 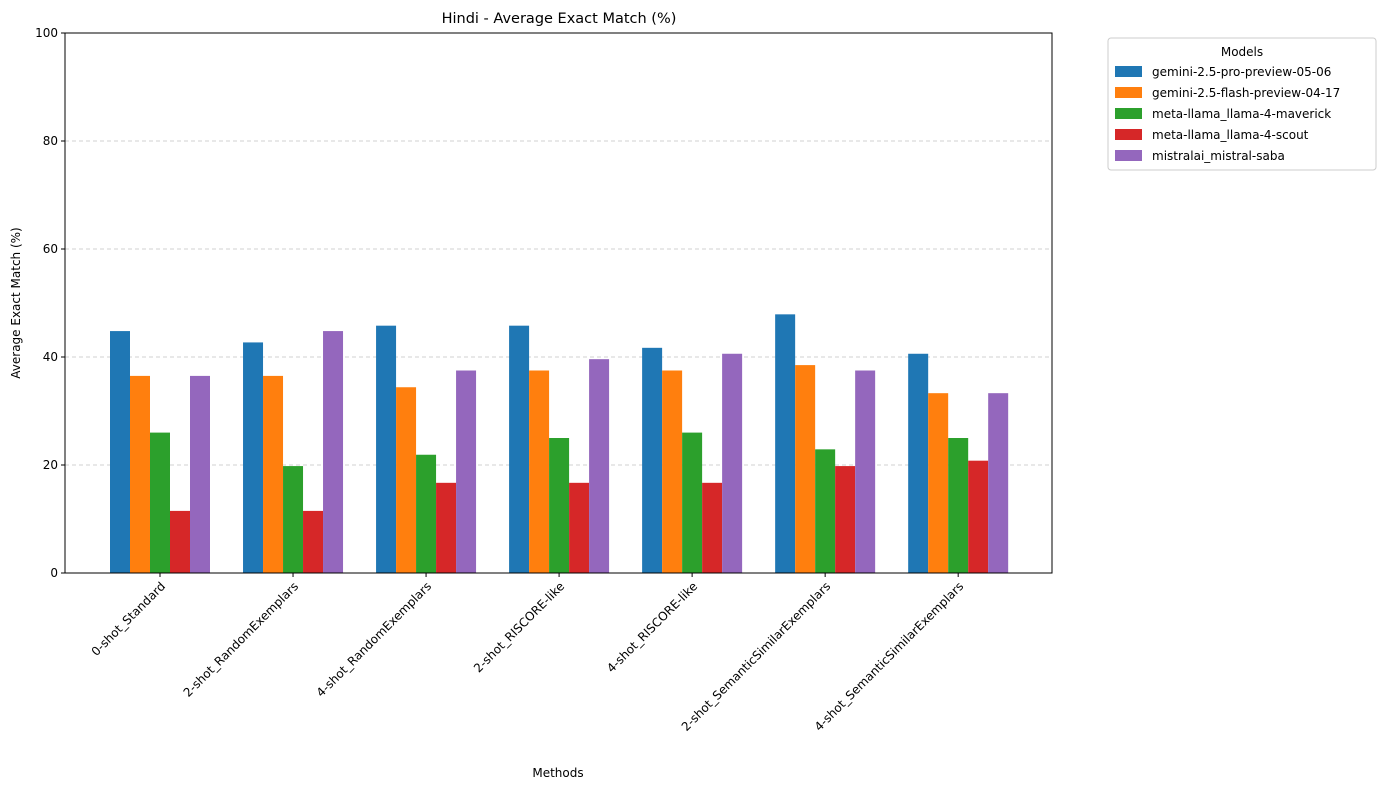 I want to click on y-tick-label: 60, so click(x=50, y=249).